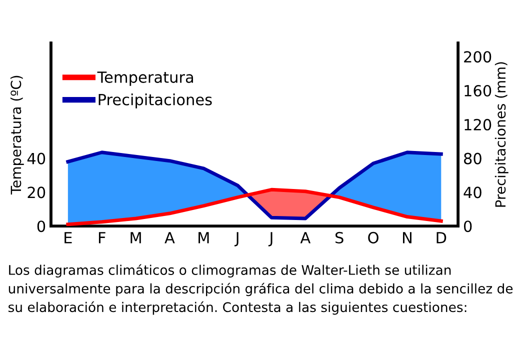 The width and height of the screenshot is (520, 350). Describe the element at coordinates (473, 158) in the screenshot. I see `y2-tick-label: 80` at that location.